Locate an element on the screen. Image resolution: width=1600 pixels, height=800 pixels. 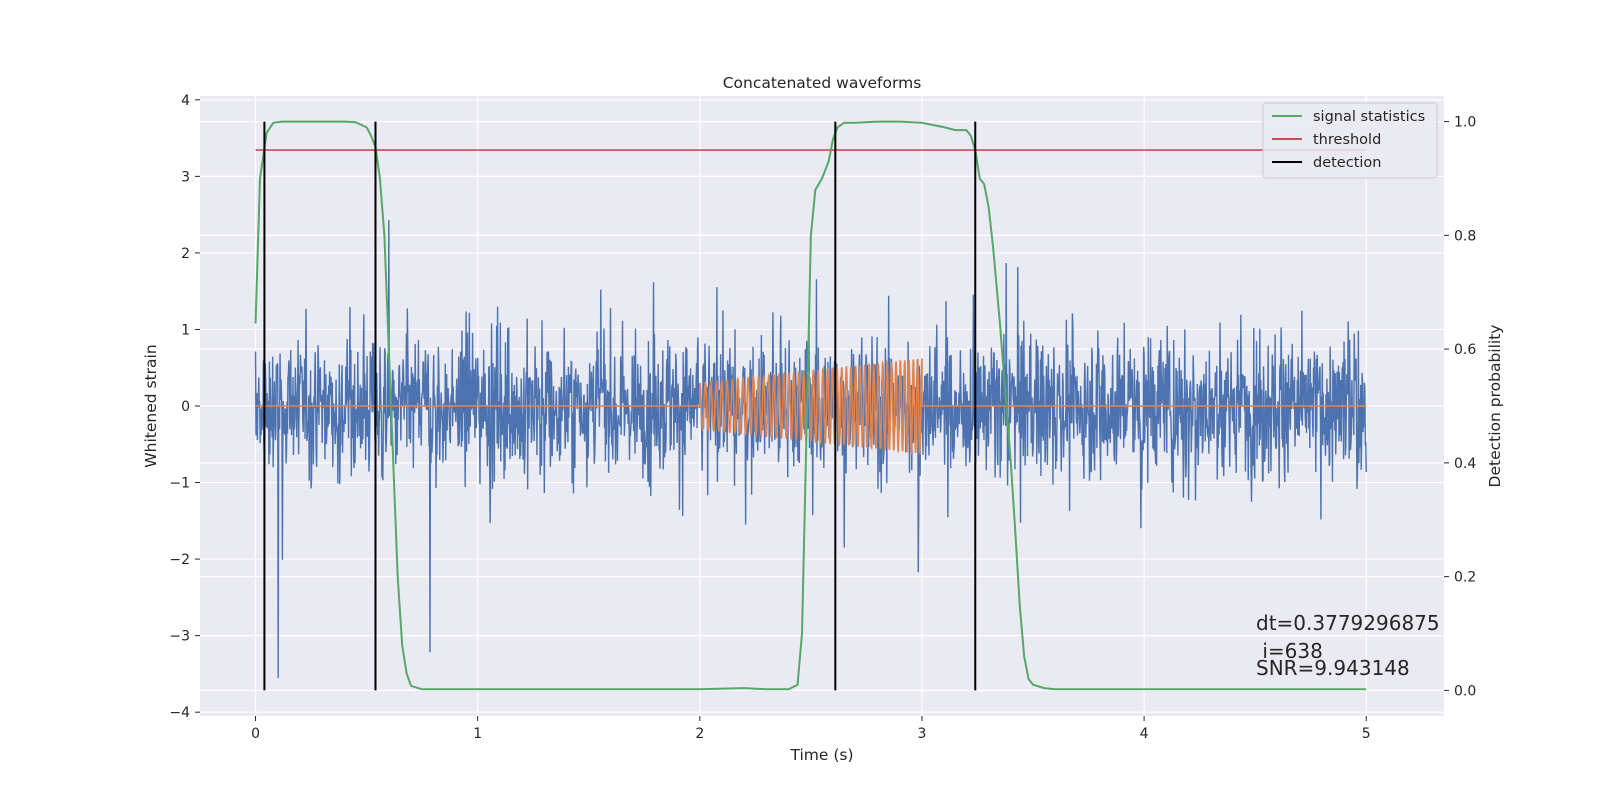
x-tick-label-0: 0 is located at coordinates (255, 734).